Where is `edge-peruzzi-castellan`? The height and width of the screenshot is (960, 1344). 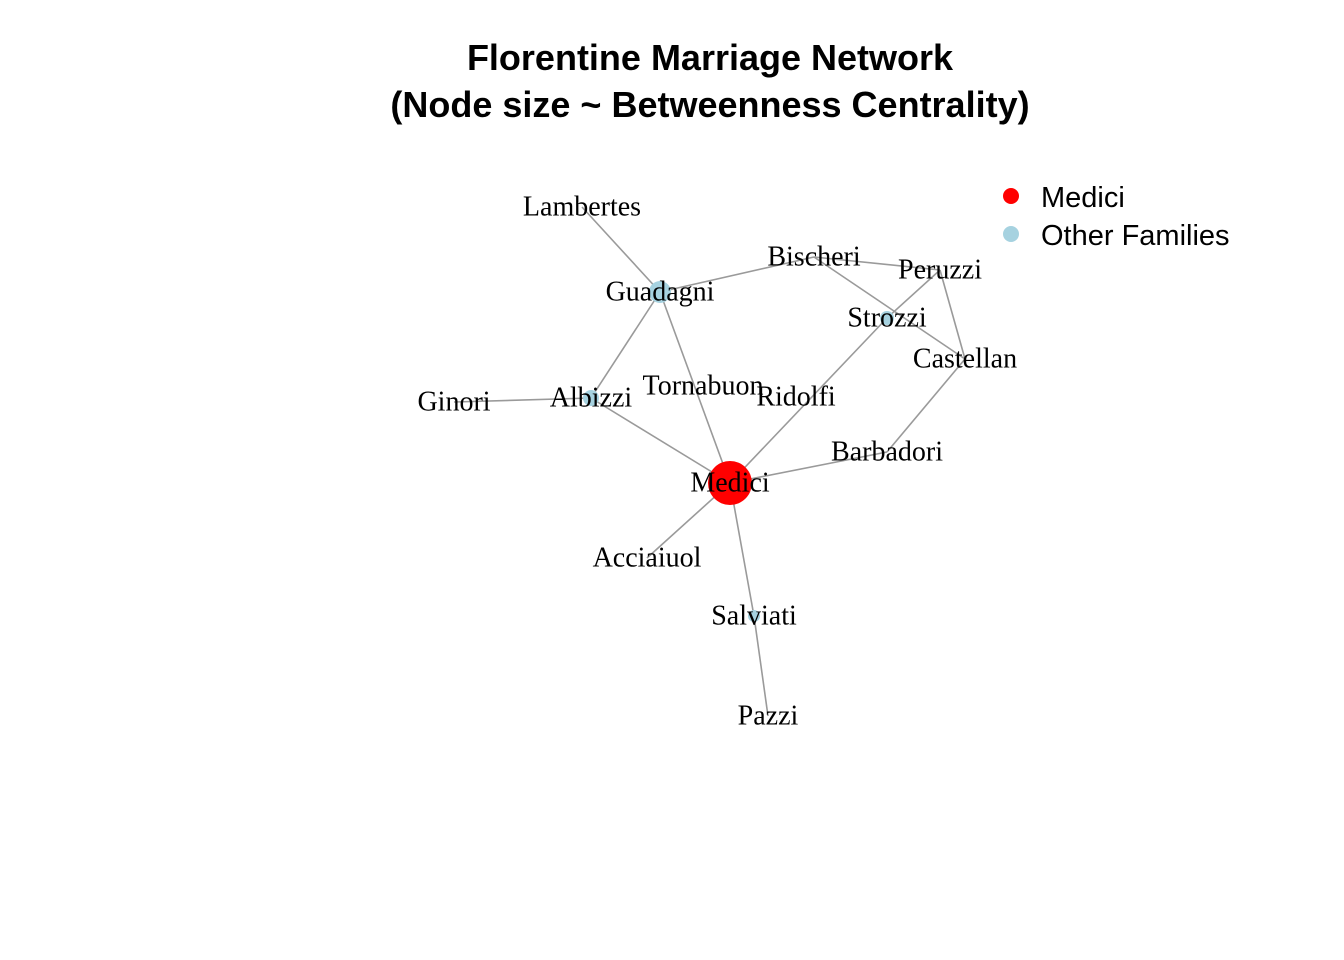 edge-peruzzi-castellan is located at coordinates (952, 314).